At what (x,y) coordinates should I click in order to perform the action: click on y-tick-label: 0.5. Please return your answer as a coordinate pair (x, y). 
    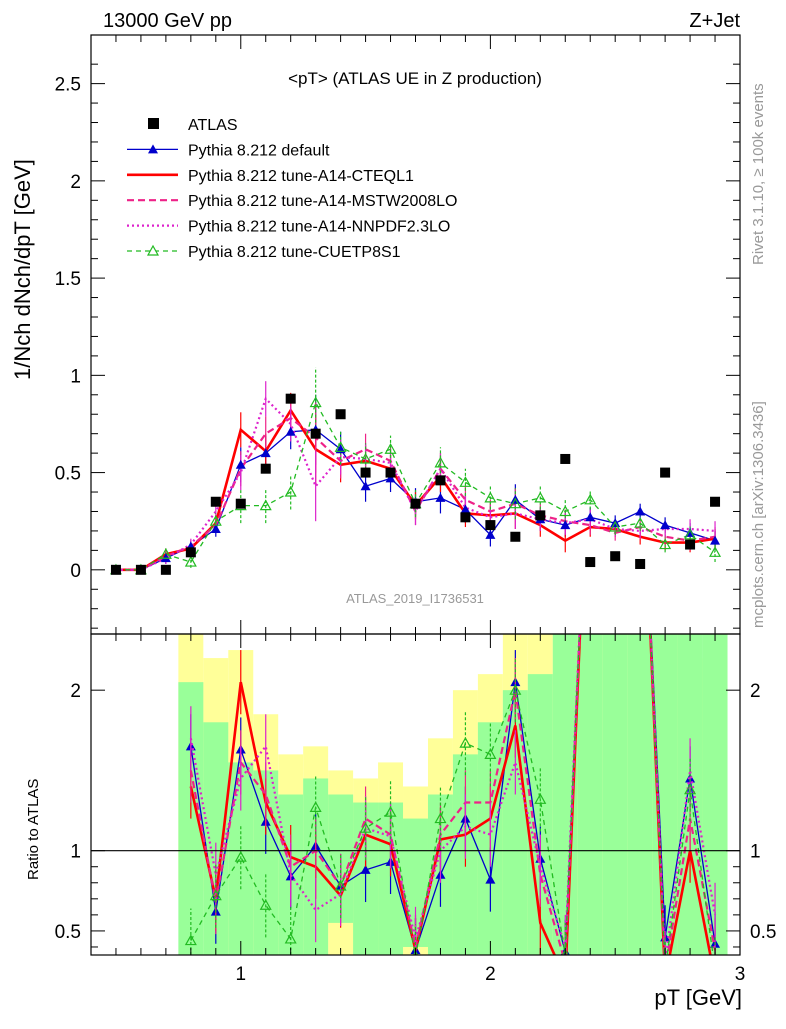
    Looking at the image, I should click on (68, 474).